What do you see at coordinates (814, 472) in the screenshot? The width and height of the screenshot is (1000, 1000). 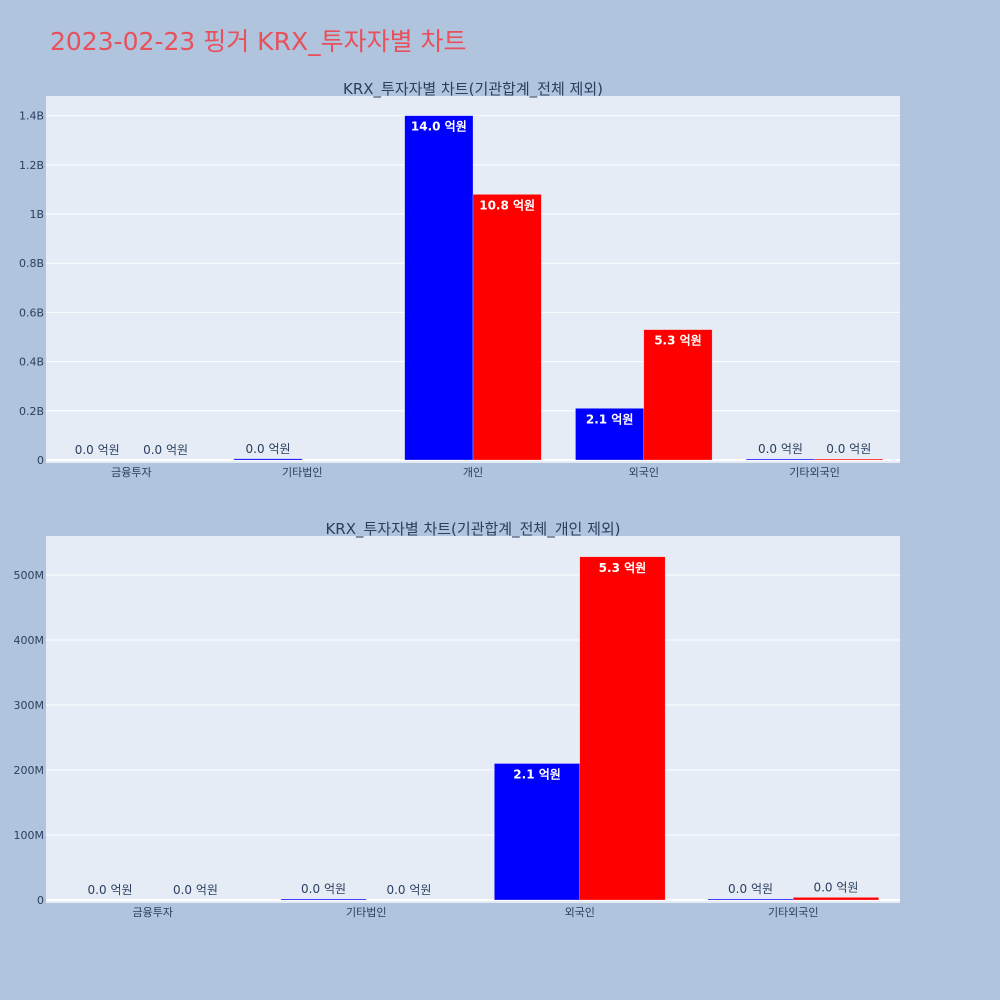 I see `chart-0-xtick-label: 기타외국인` at bounding box center [814, 472].